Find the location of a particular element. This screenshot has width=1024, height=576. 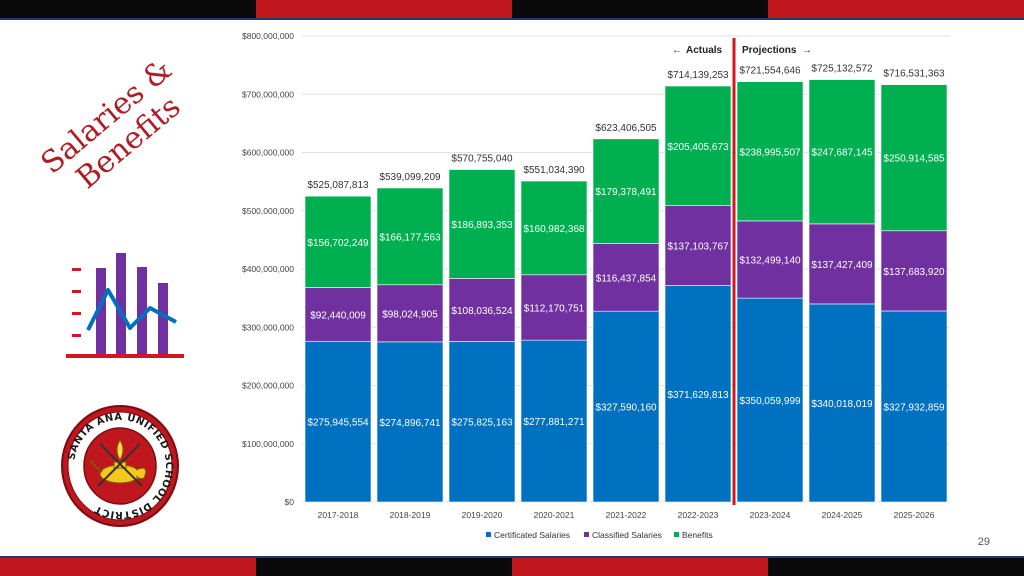

data-label: $274,896,741 is located at coordinates (410, 423).